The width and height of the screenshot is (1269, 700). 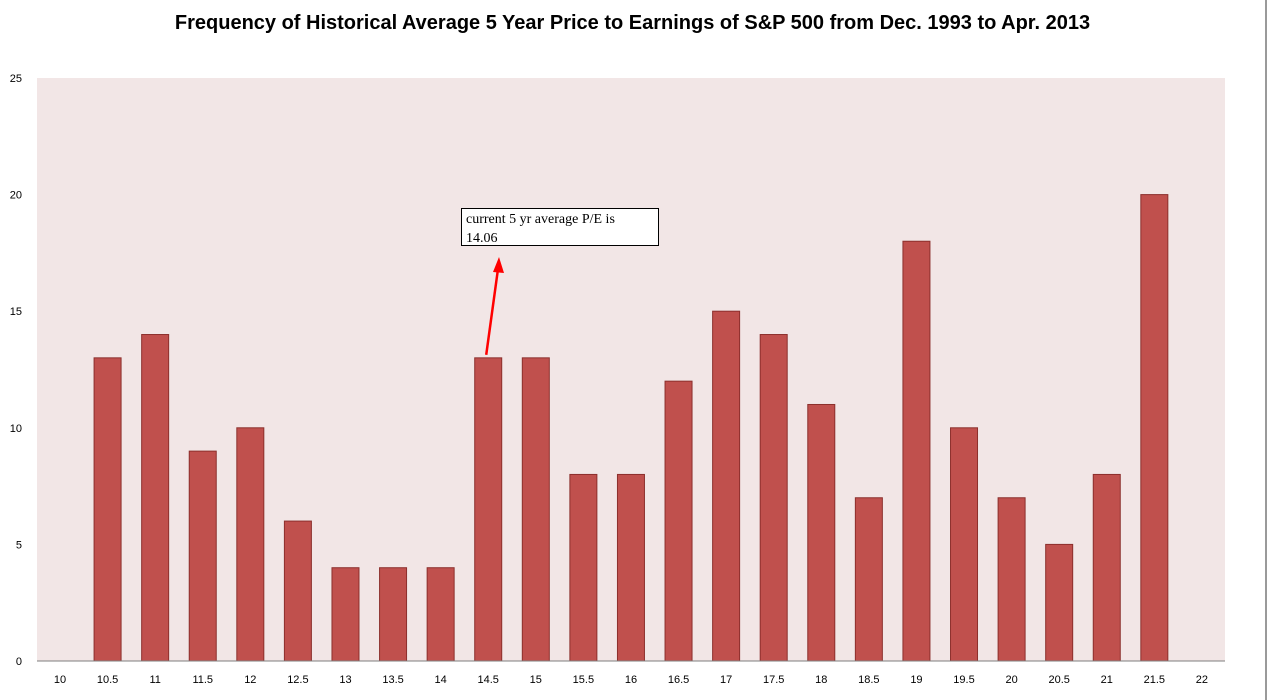 I want to click on bar-15.5, so click(x=583, y=567).